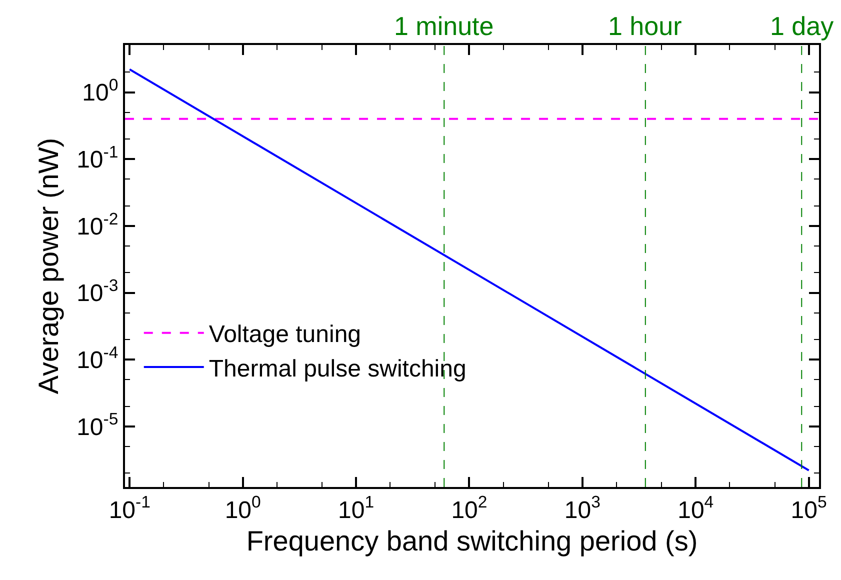 The image size is (841, 580). What do you see at coordinates (808, 508) in the screenshot?
I see `x-tick-label: 10$^{5}$` at bounding box center [808, 508].